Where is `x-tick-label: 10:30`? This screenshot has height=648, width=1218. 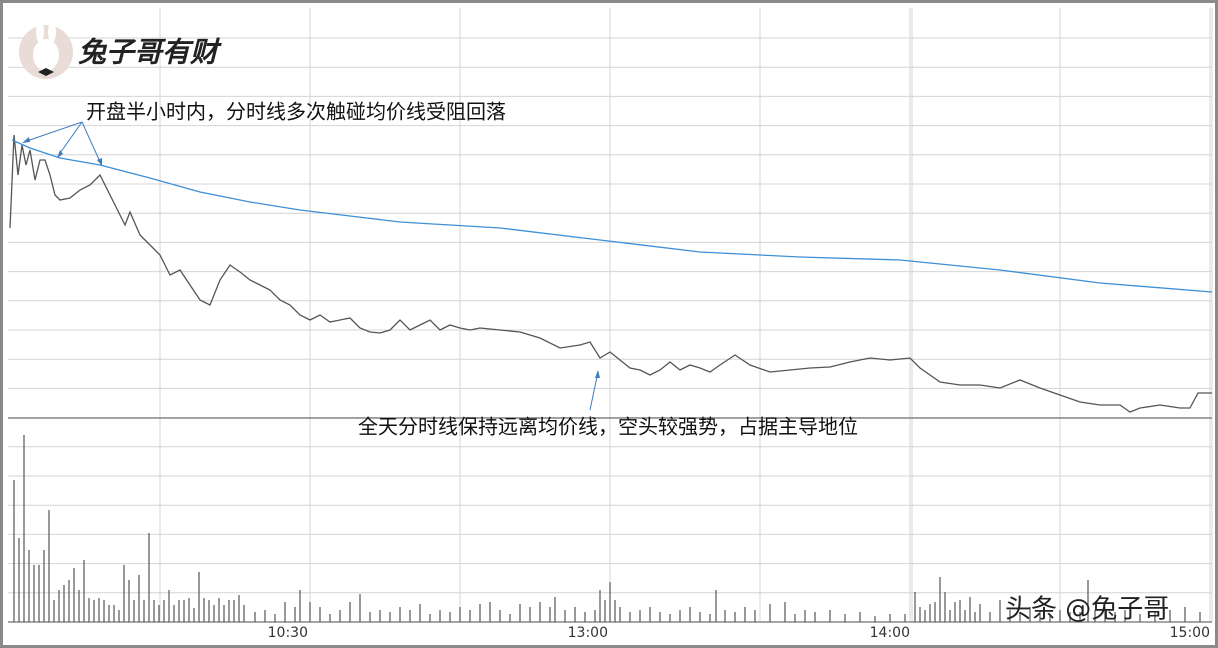 x-tick-label: 10:30 is located at coordinates (288, 633).